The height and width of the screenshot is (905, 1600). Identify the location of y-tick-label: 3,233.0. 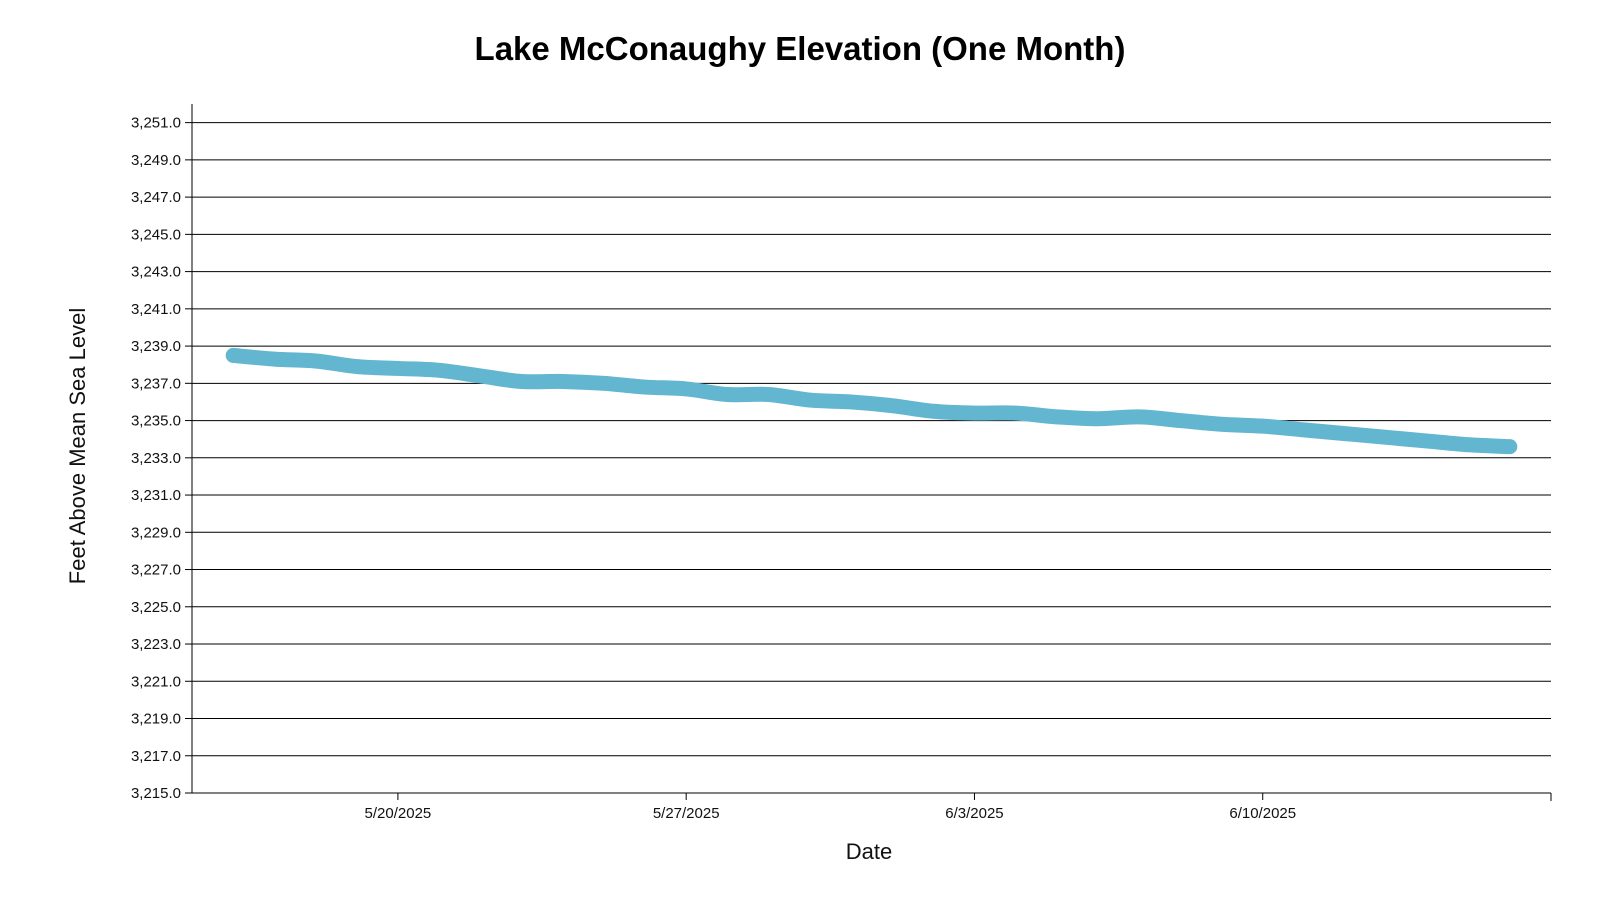
(156, 458).